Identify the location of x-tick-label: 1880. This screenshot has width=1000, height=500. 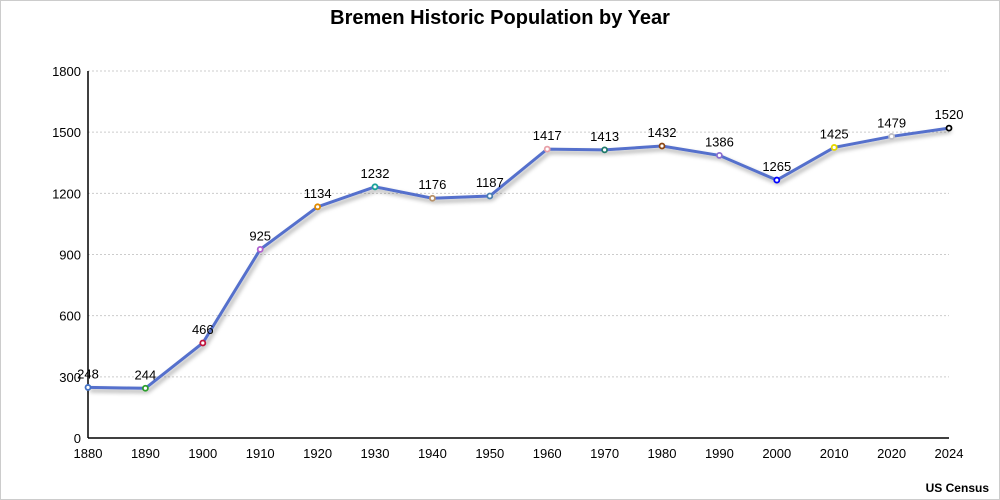
(88, 453).